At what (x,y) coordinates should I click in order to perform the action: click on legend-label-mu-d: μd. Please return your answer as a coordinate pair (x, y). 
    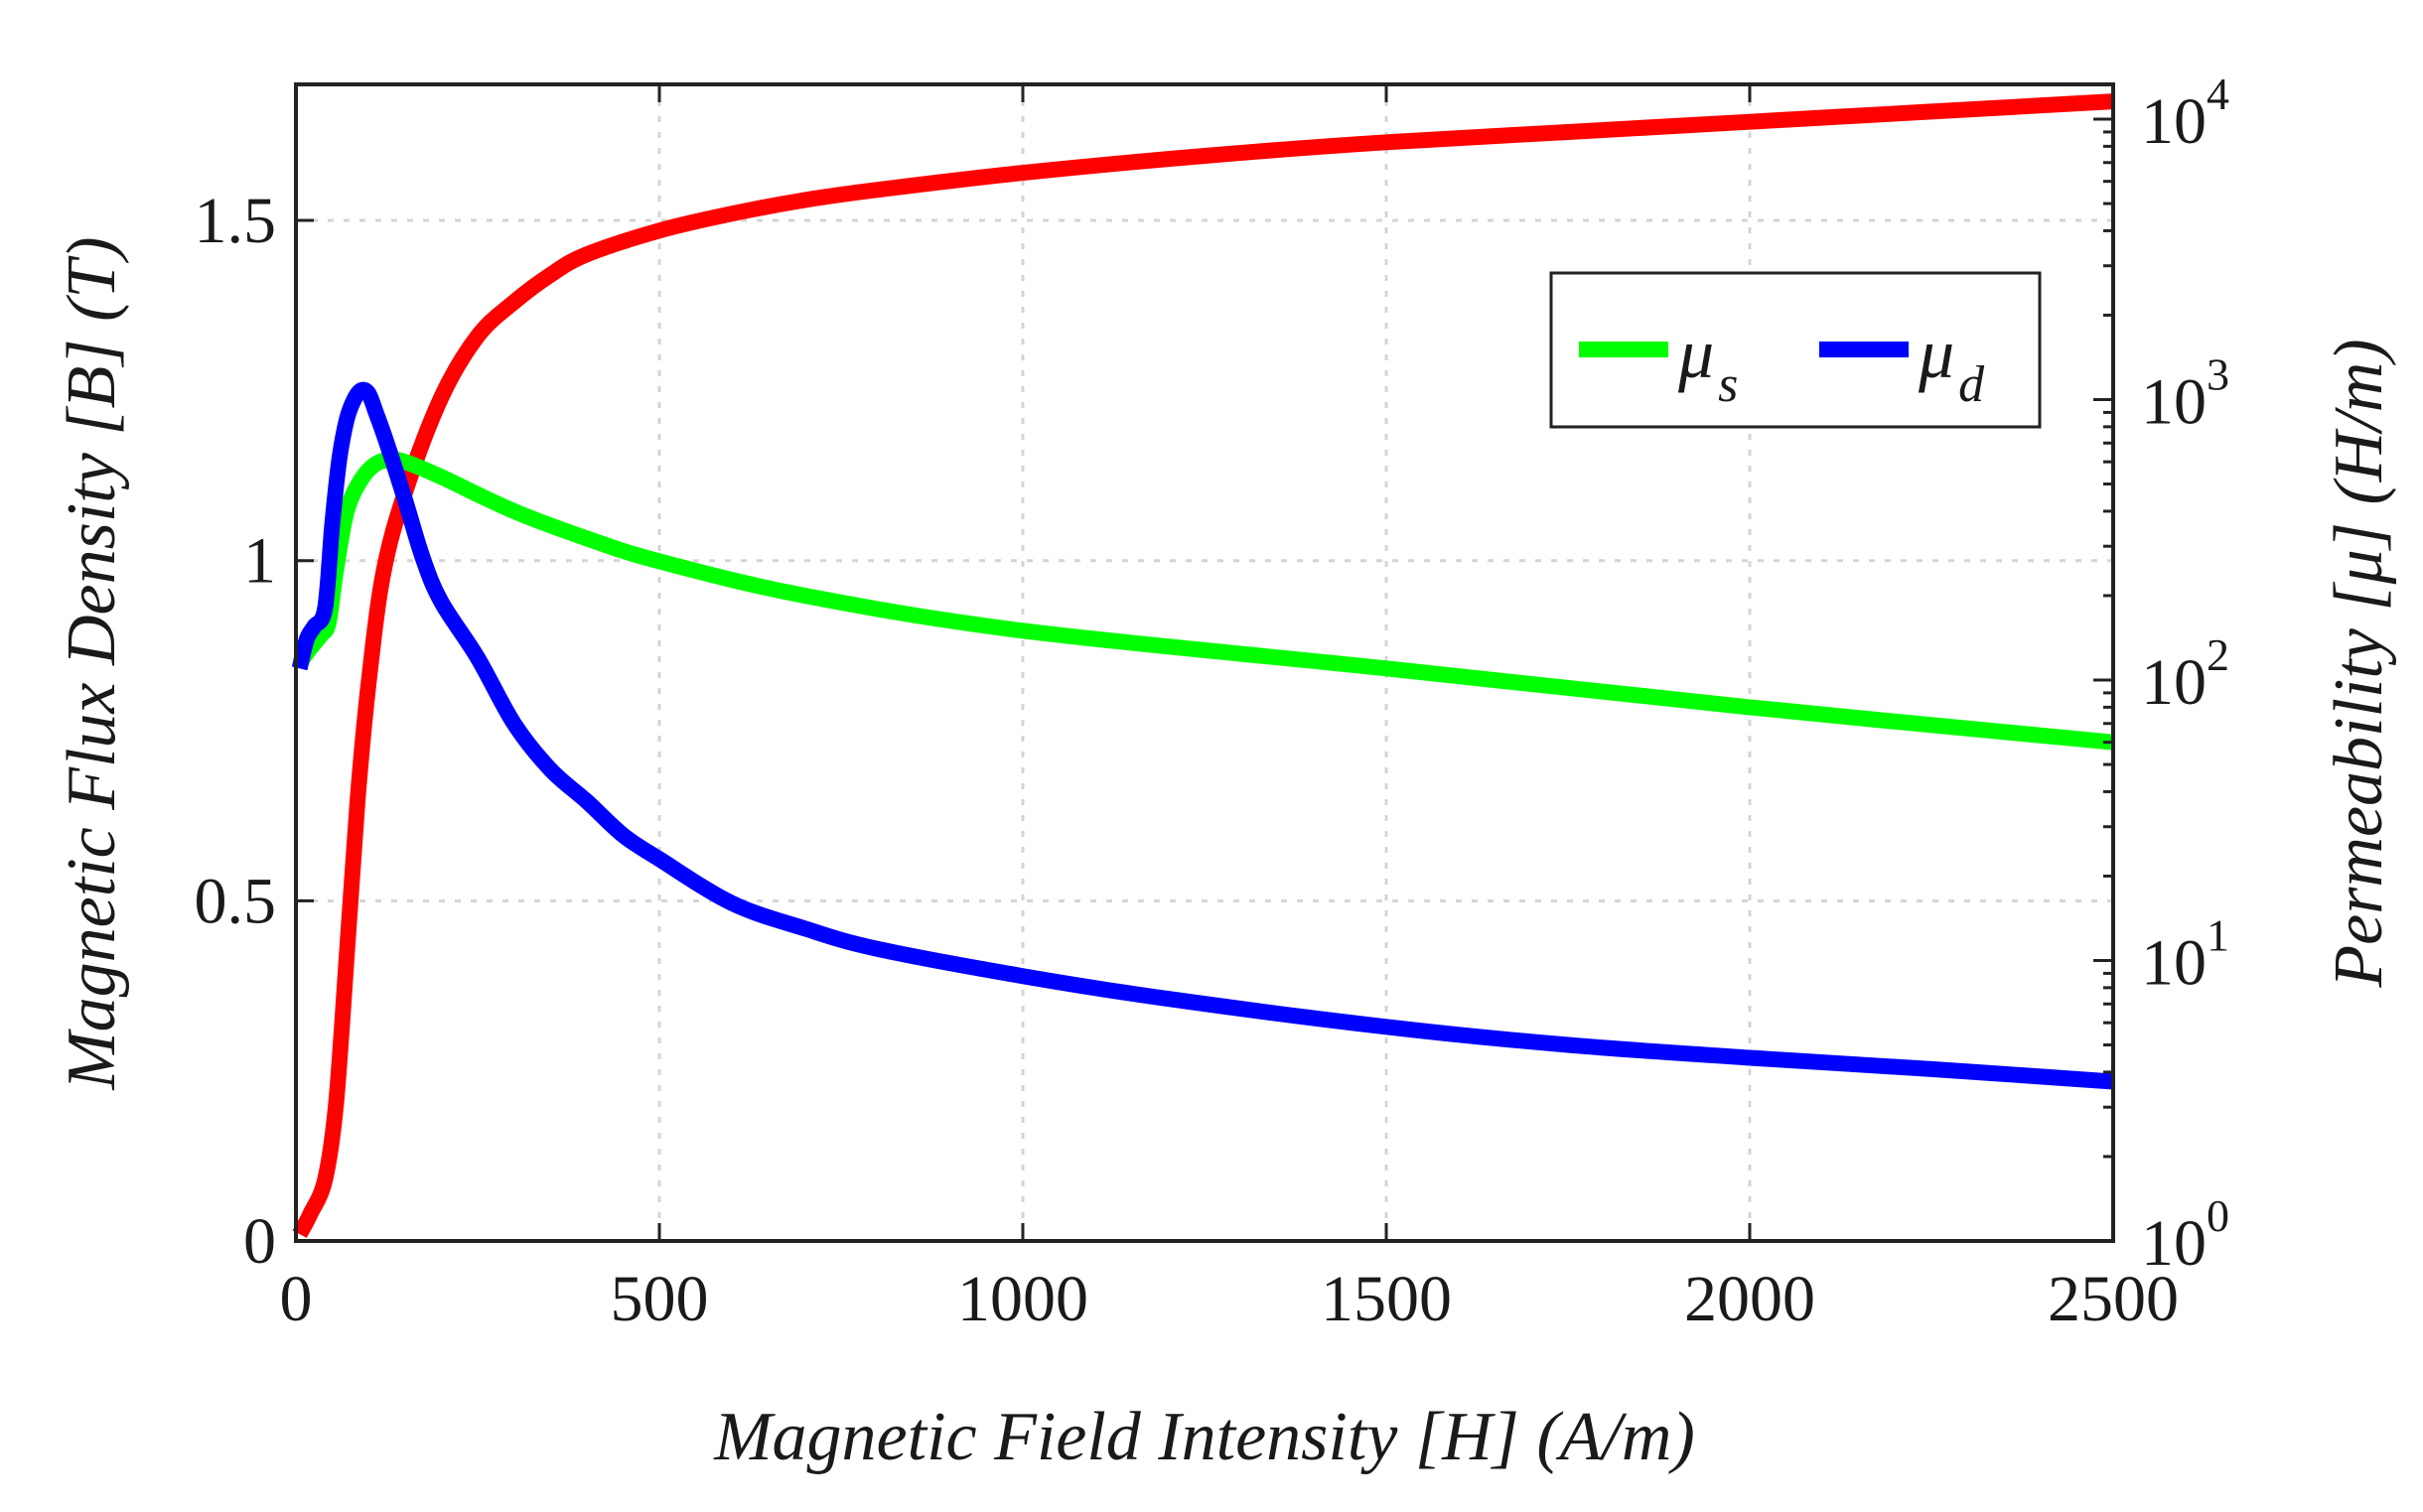
    Looking at the image, I should click on (1951, 363).